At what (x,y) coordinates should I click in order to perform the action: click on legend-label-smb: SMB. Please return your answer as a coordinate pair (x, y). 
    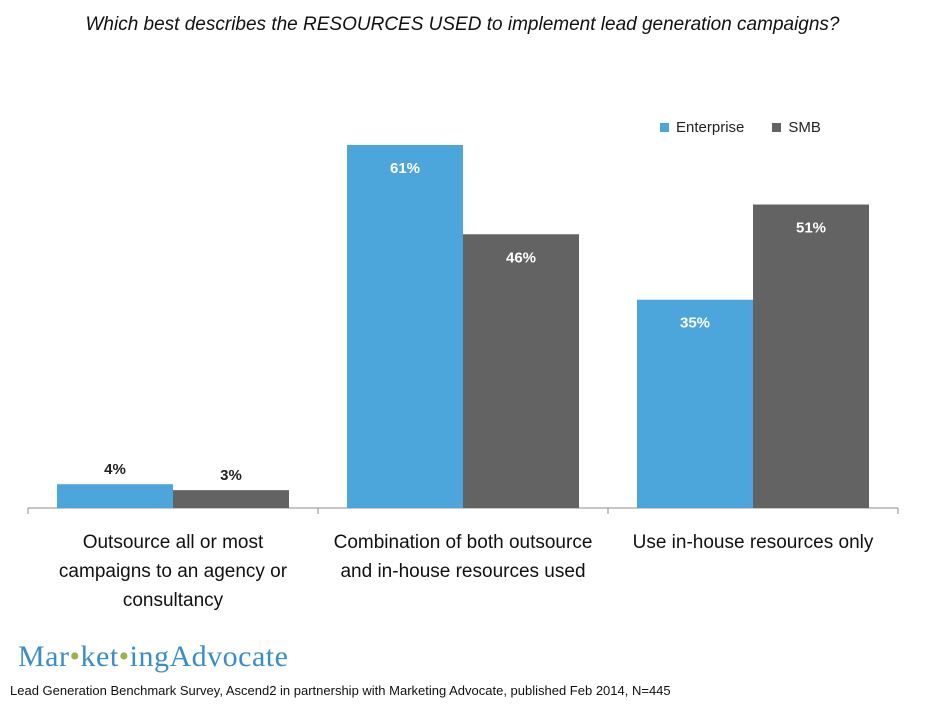
    Looking at the image, I should click on (804, 127).